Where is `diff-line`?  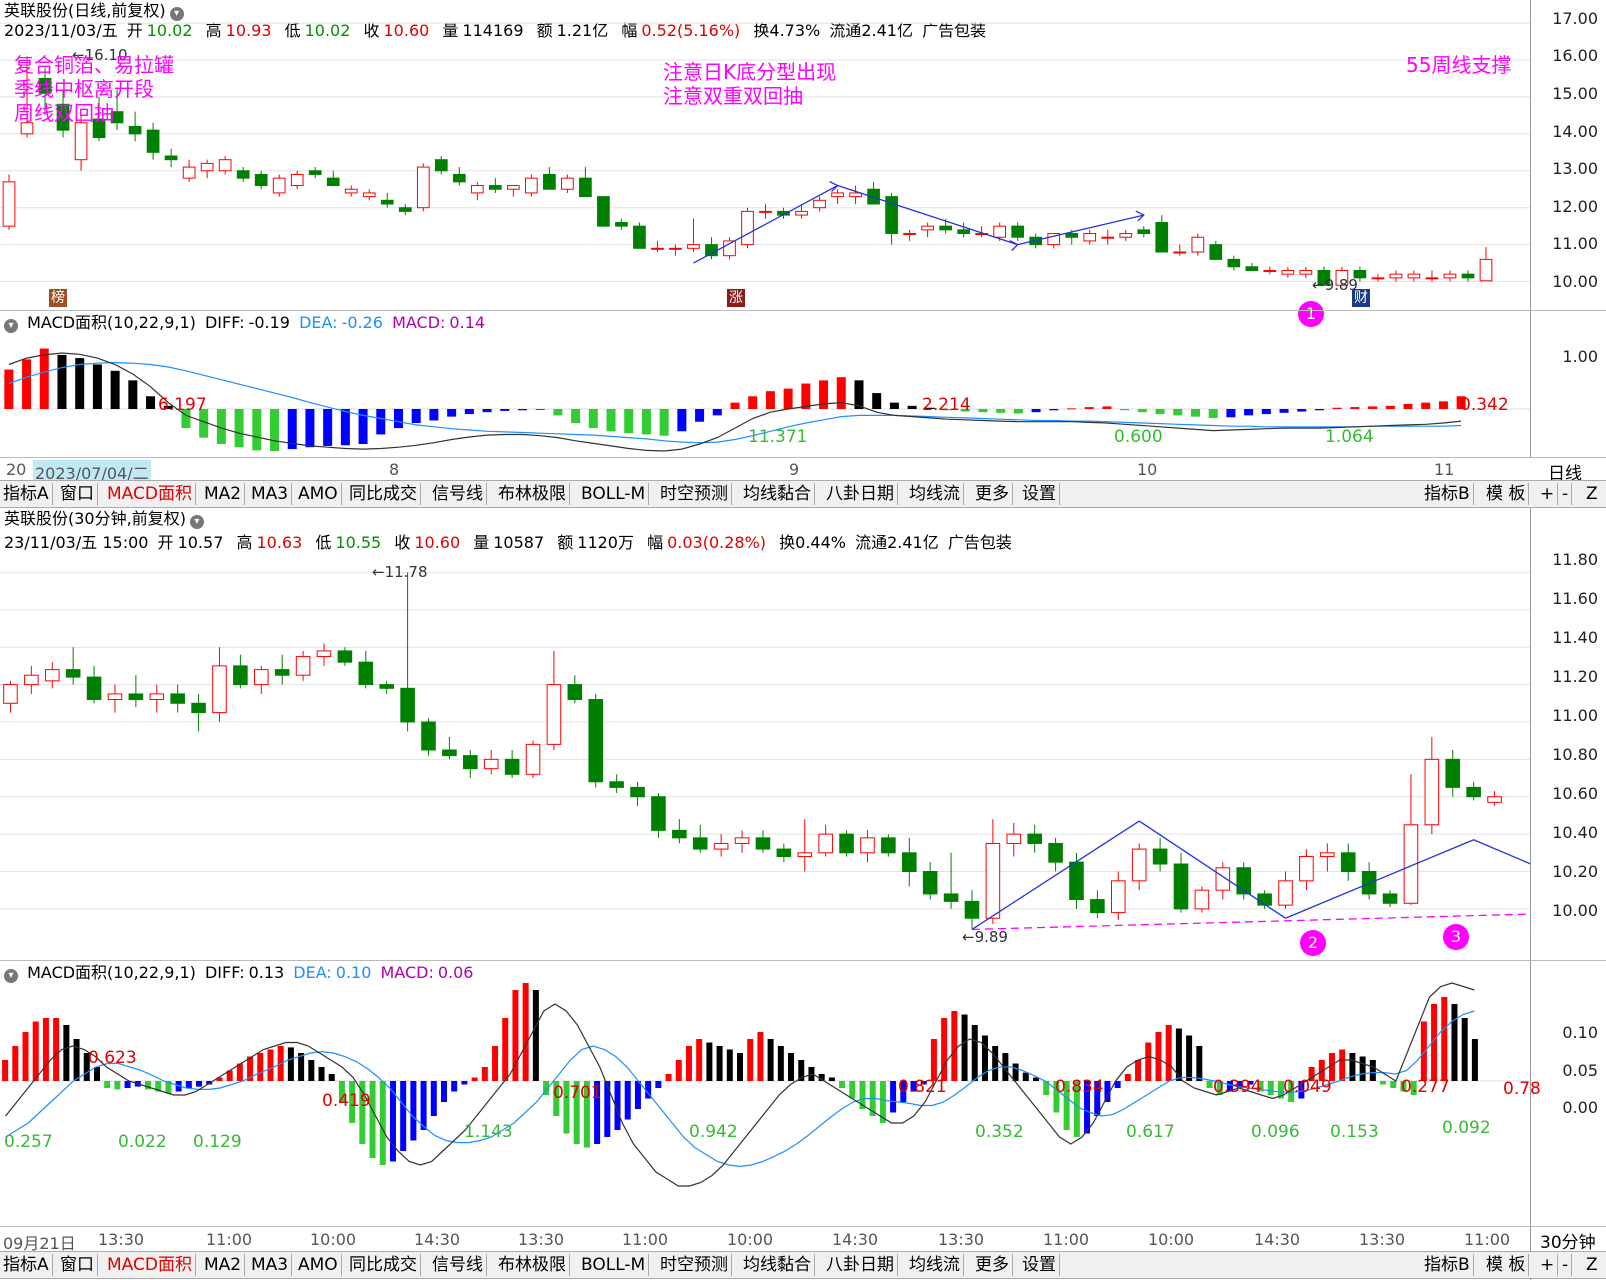
diff-line is located at coordinates (735, 402).